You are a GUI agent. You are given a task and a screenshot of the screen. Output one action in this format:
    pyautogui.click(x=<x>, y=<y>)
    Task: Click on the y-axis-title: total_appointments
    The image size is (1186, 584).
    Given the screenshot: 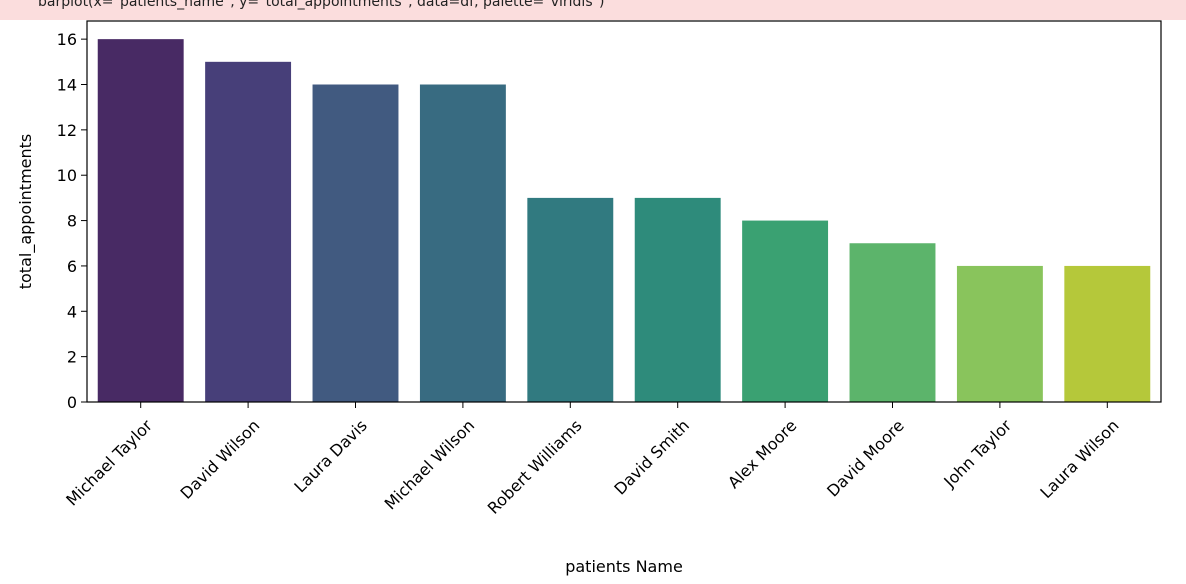 What is the action you would take?
    pyautogui.click(x=26, y=212)
    